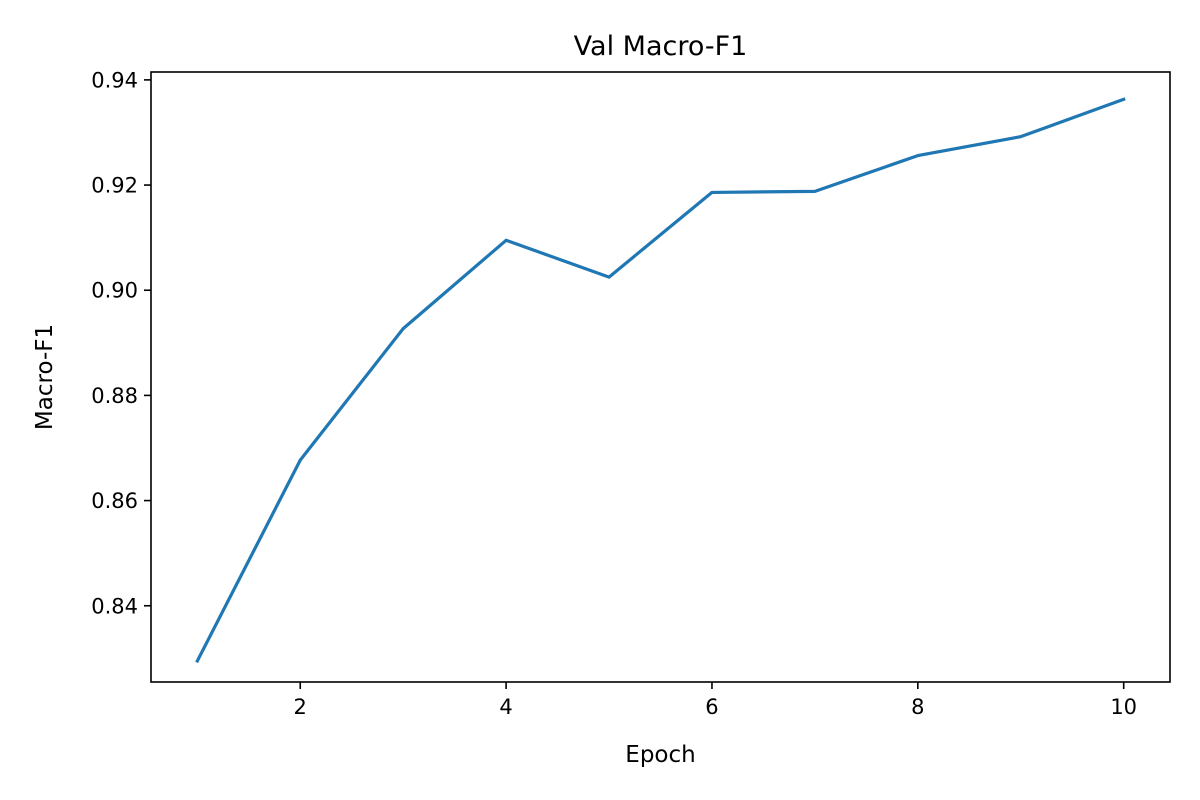 Image resolution: width=1200 pixels, height=800 pixels. What do you see at coordinates (661, 46) in the screenshot?
I see `chart-title: Val Macro-F1` at bounding box center [661, 46].